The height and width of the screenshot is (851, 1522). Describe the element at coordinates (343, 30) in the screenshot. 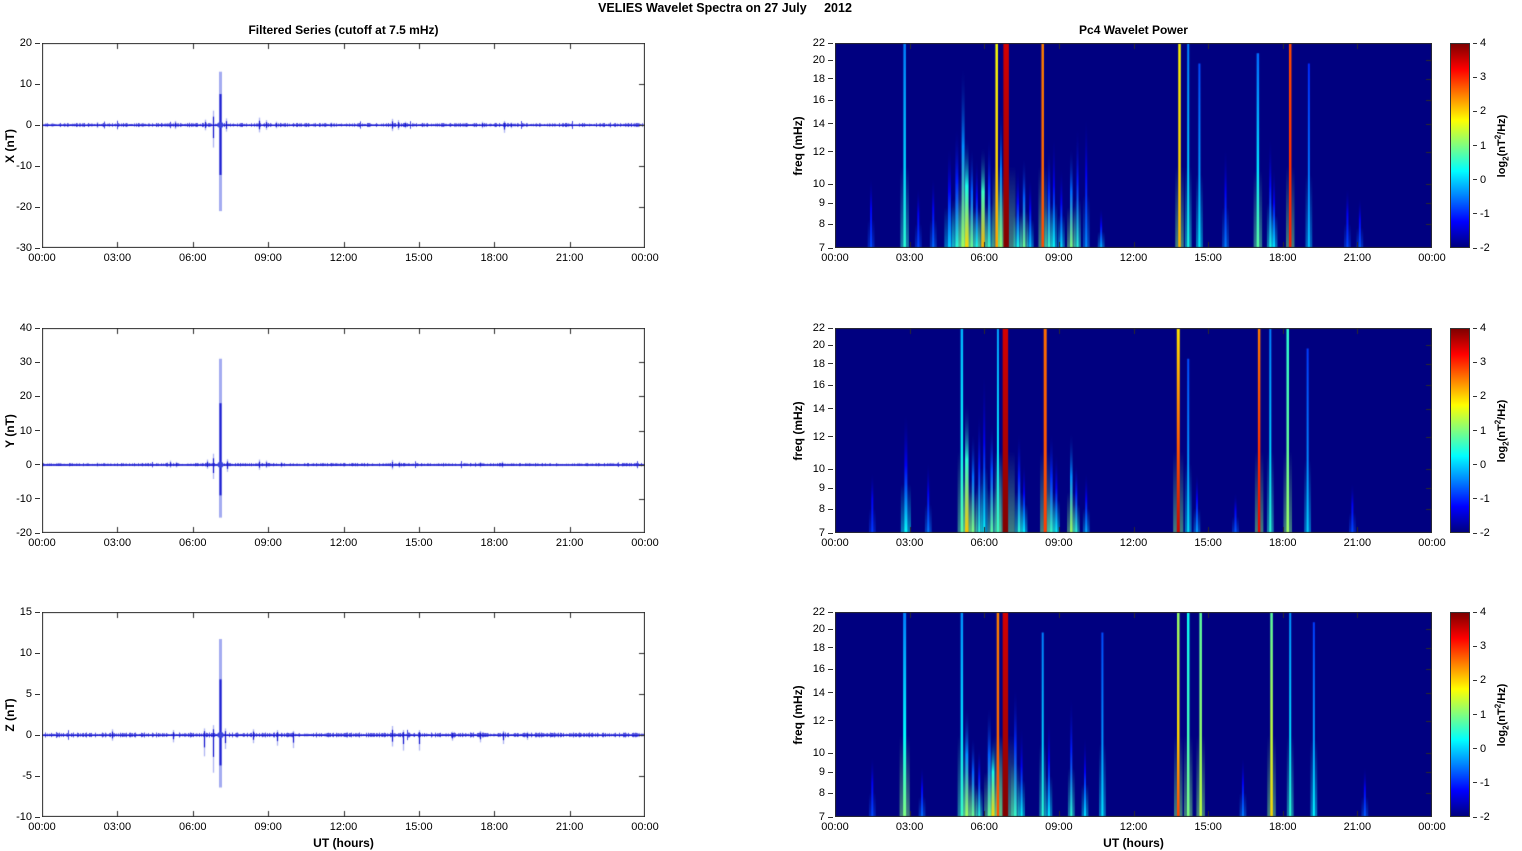

I see `panel-title-filtered-series: Filtered Series (cutoff at 7.5 mHz)` at that location.